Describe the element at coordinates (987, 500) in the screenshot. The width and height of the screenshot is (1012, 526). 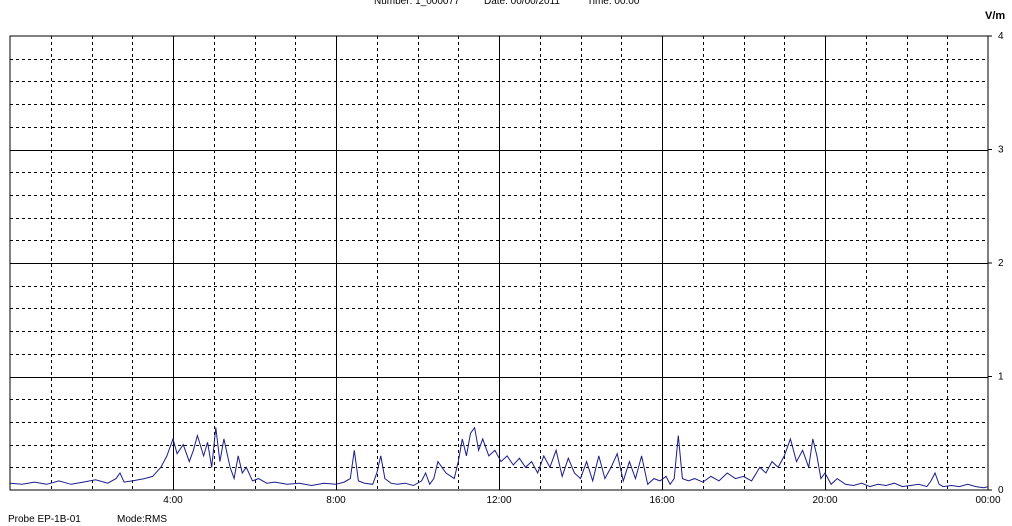
I see `x-tick-label: 00:00` at that location.